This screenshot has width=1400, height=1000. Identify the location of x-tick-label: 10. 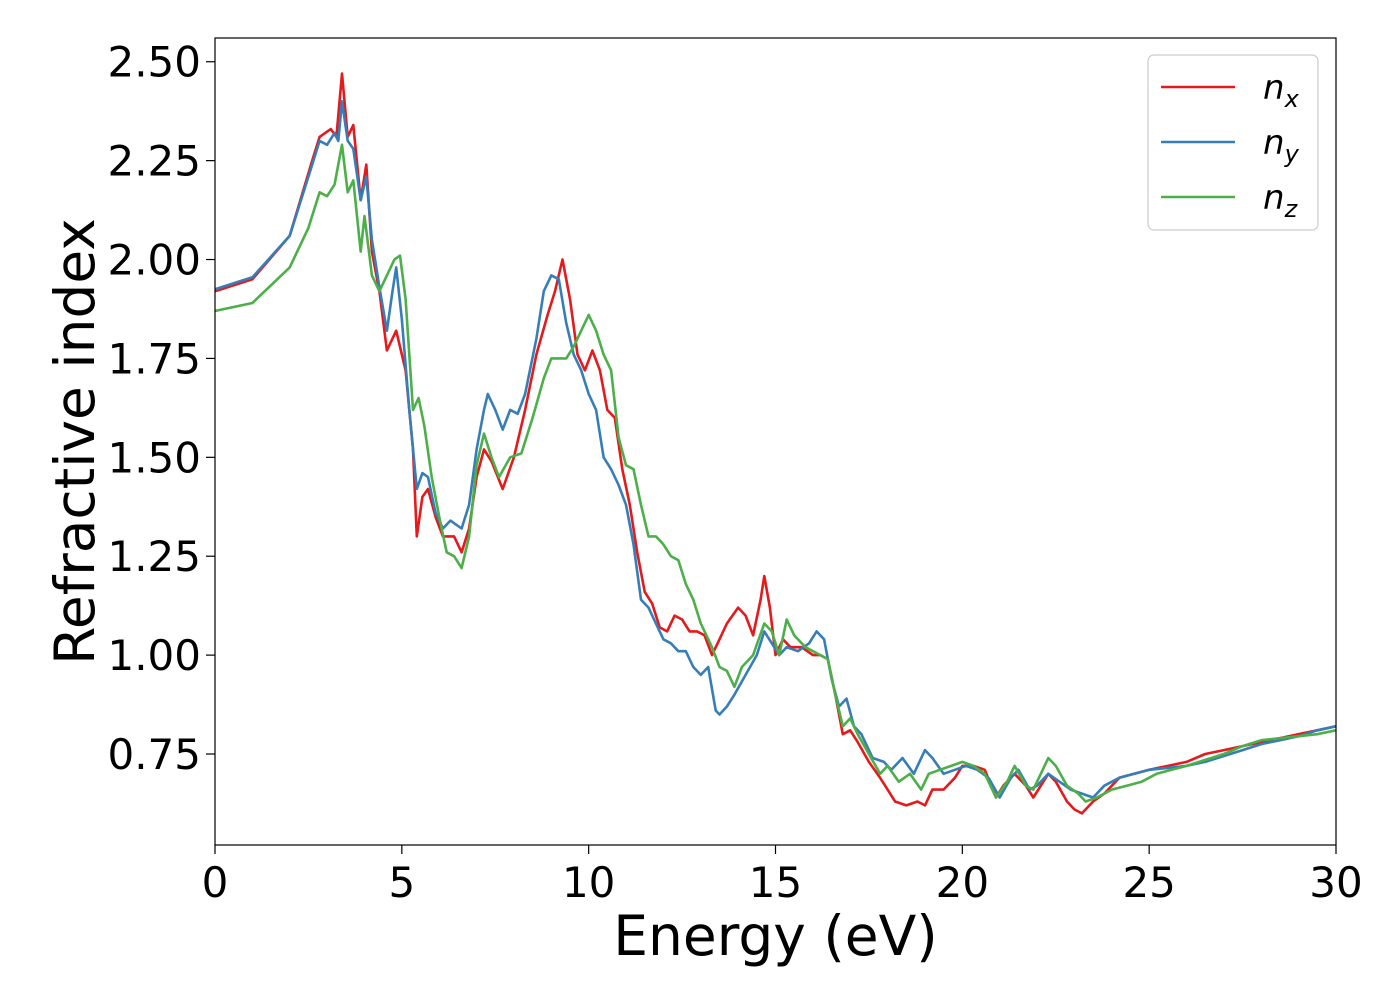
(588, 882).